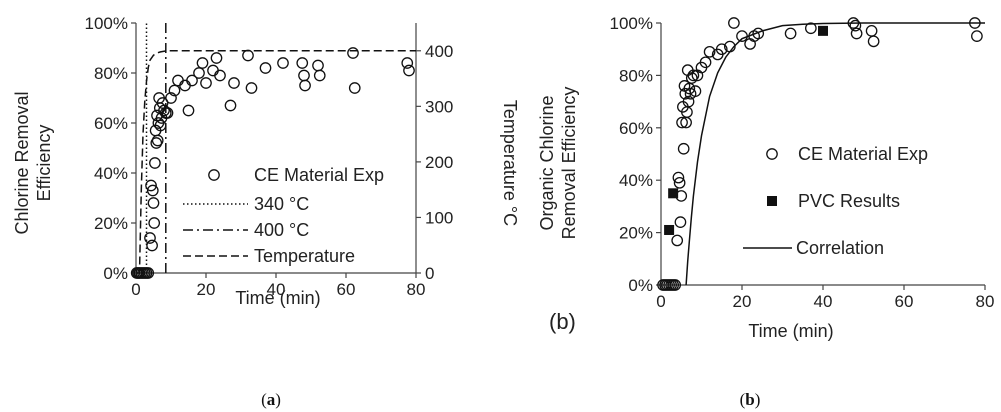 The width and height of the screenshot is (1001, 412). What do you see at coordinates (111, 73) in the screenshot?
I see `chart-a-y-tick-label: 80%` at bounding box center [111, 73].